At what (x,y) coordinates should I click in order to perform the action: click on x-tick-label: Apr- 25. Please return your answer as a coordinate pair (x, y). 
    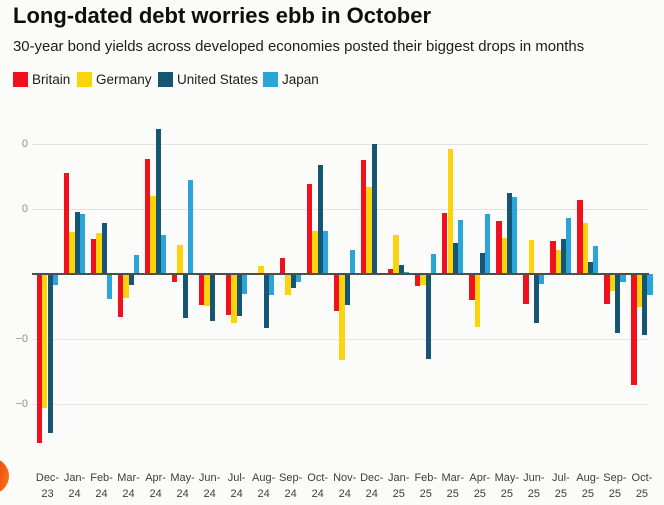
    Looking at the image, I should click on (480, 486).